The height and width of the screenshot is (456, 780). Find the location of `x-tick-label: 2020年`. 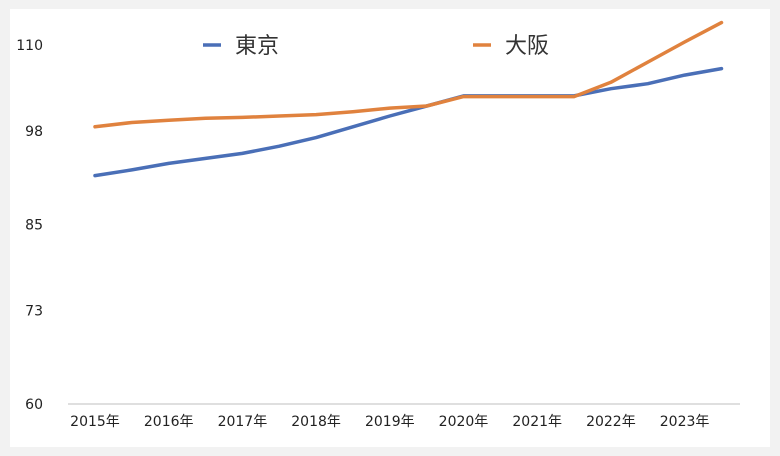

x-tick-label: 2020年 is located at coordinates (464, 422).